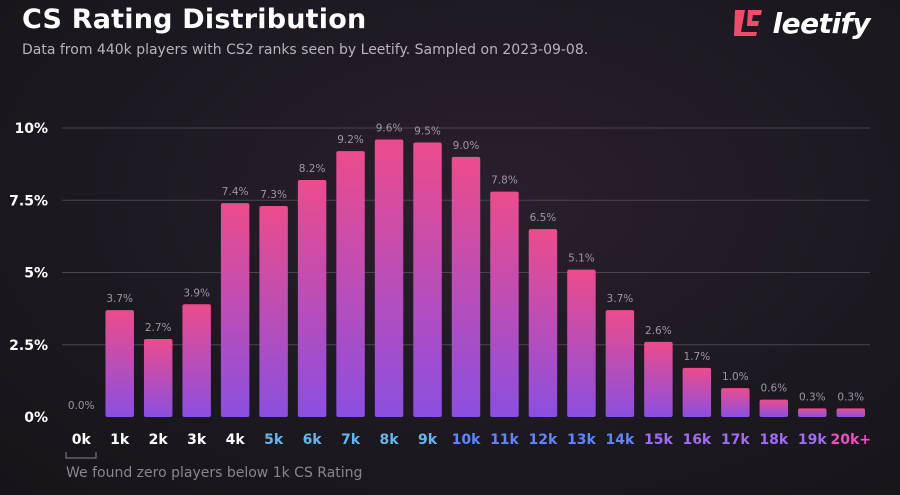 The image size is (900, 495). What do you see at coordinates (812, 440) in the screenshot?
I see `x-tick-label: 19k` at bounding box center [812, 440].